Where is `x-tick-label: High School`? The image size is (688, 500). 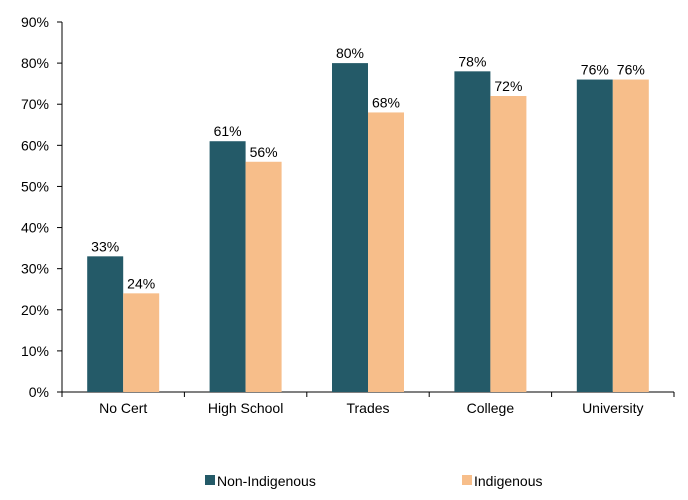 x-tick-label: High School is located at coordinates (246, 408).